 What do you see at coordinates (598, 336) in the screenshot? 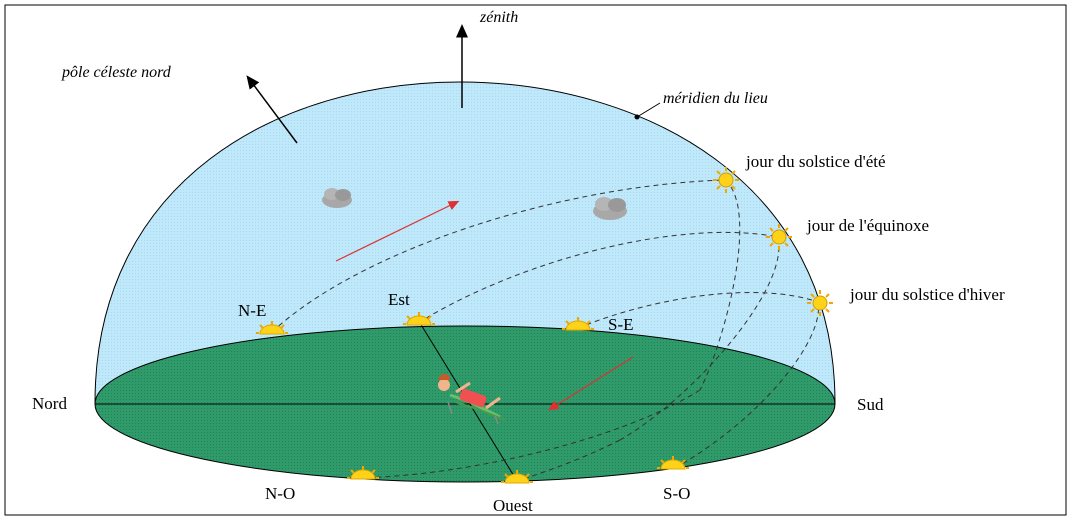
I see `equinox-path` at bounding box center [598, 336].